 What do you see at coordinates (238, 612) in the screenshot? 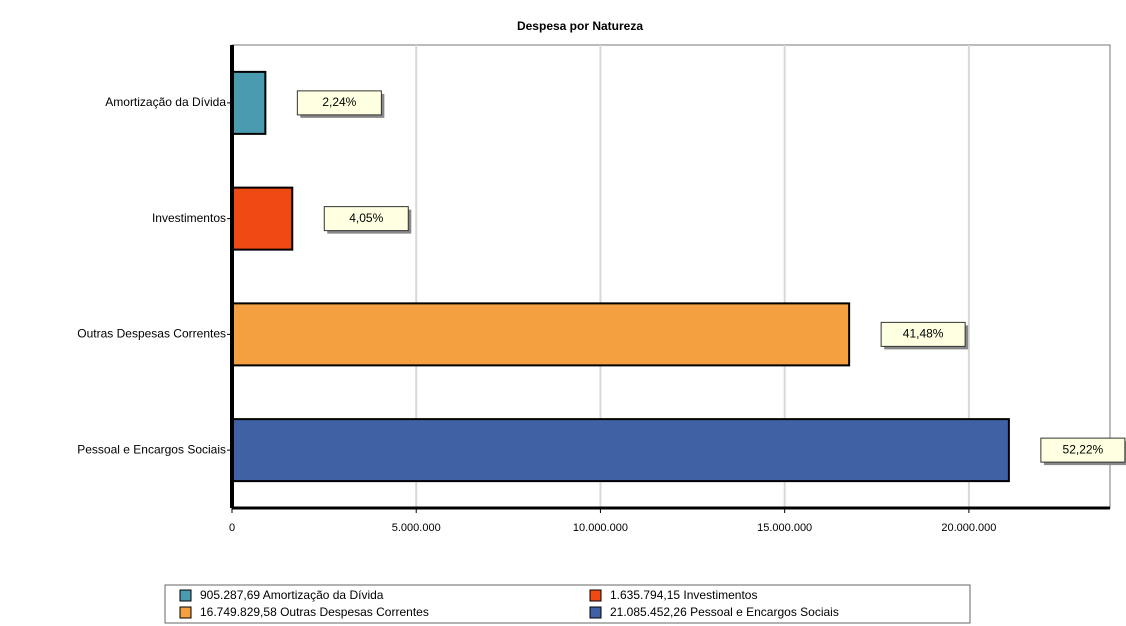
I see `legend-value: 16.749.829,58` at bounding box center [238, 612].